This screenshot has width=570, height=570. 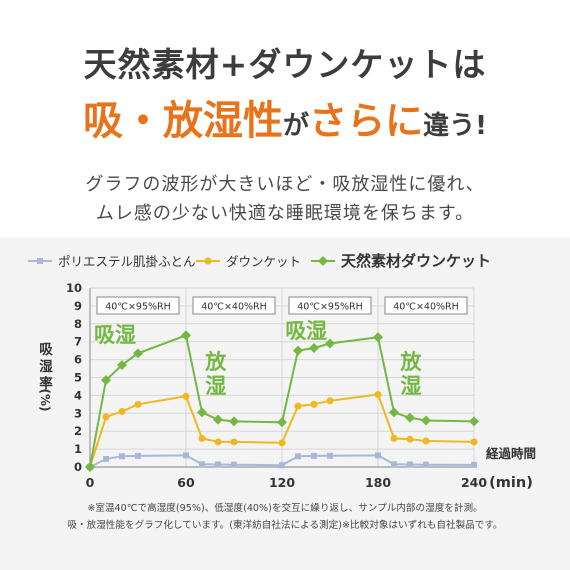 I want to click on y-tick-label: 4, so click(x=78, y=395).